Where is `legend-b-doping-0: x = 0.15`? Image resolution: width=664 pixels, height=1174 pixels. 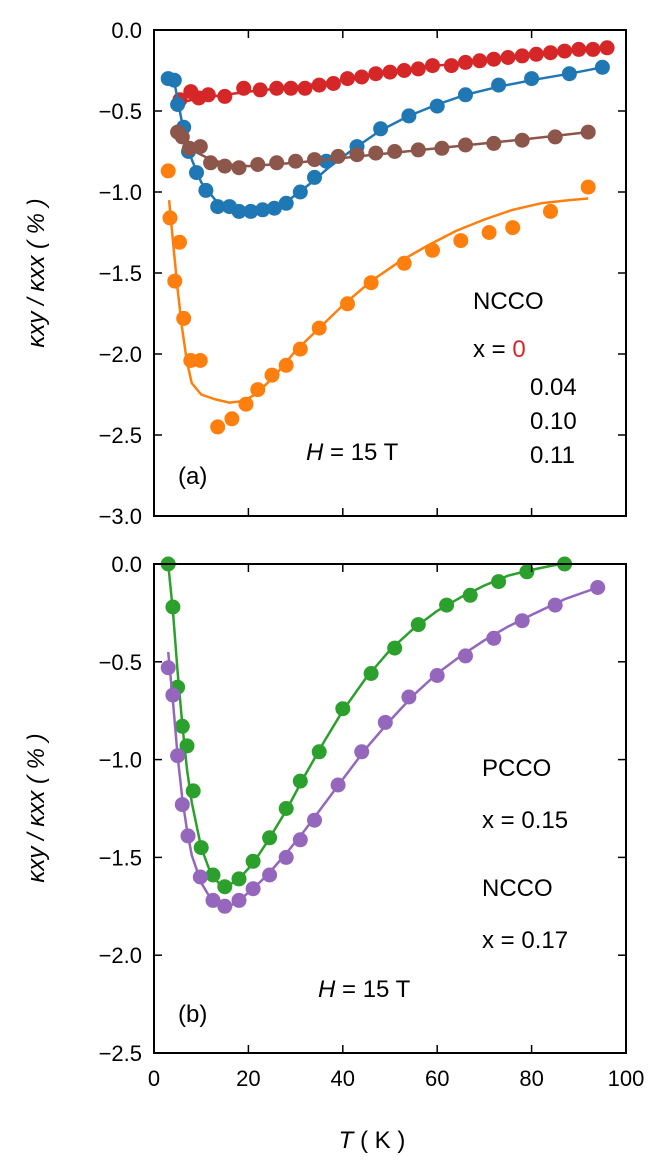 legend-b-doping-0: x = 0.15 is located at coordinates (525, 820).